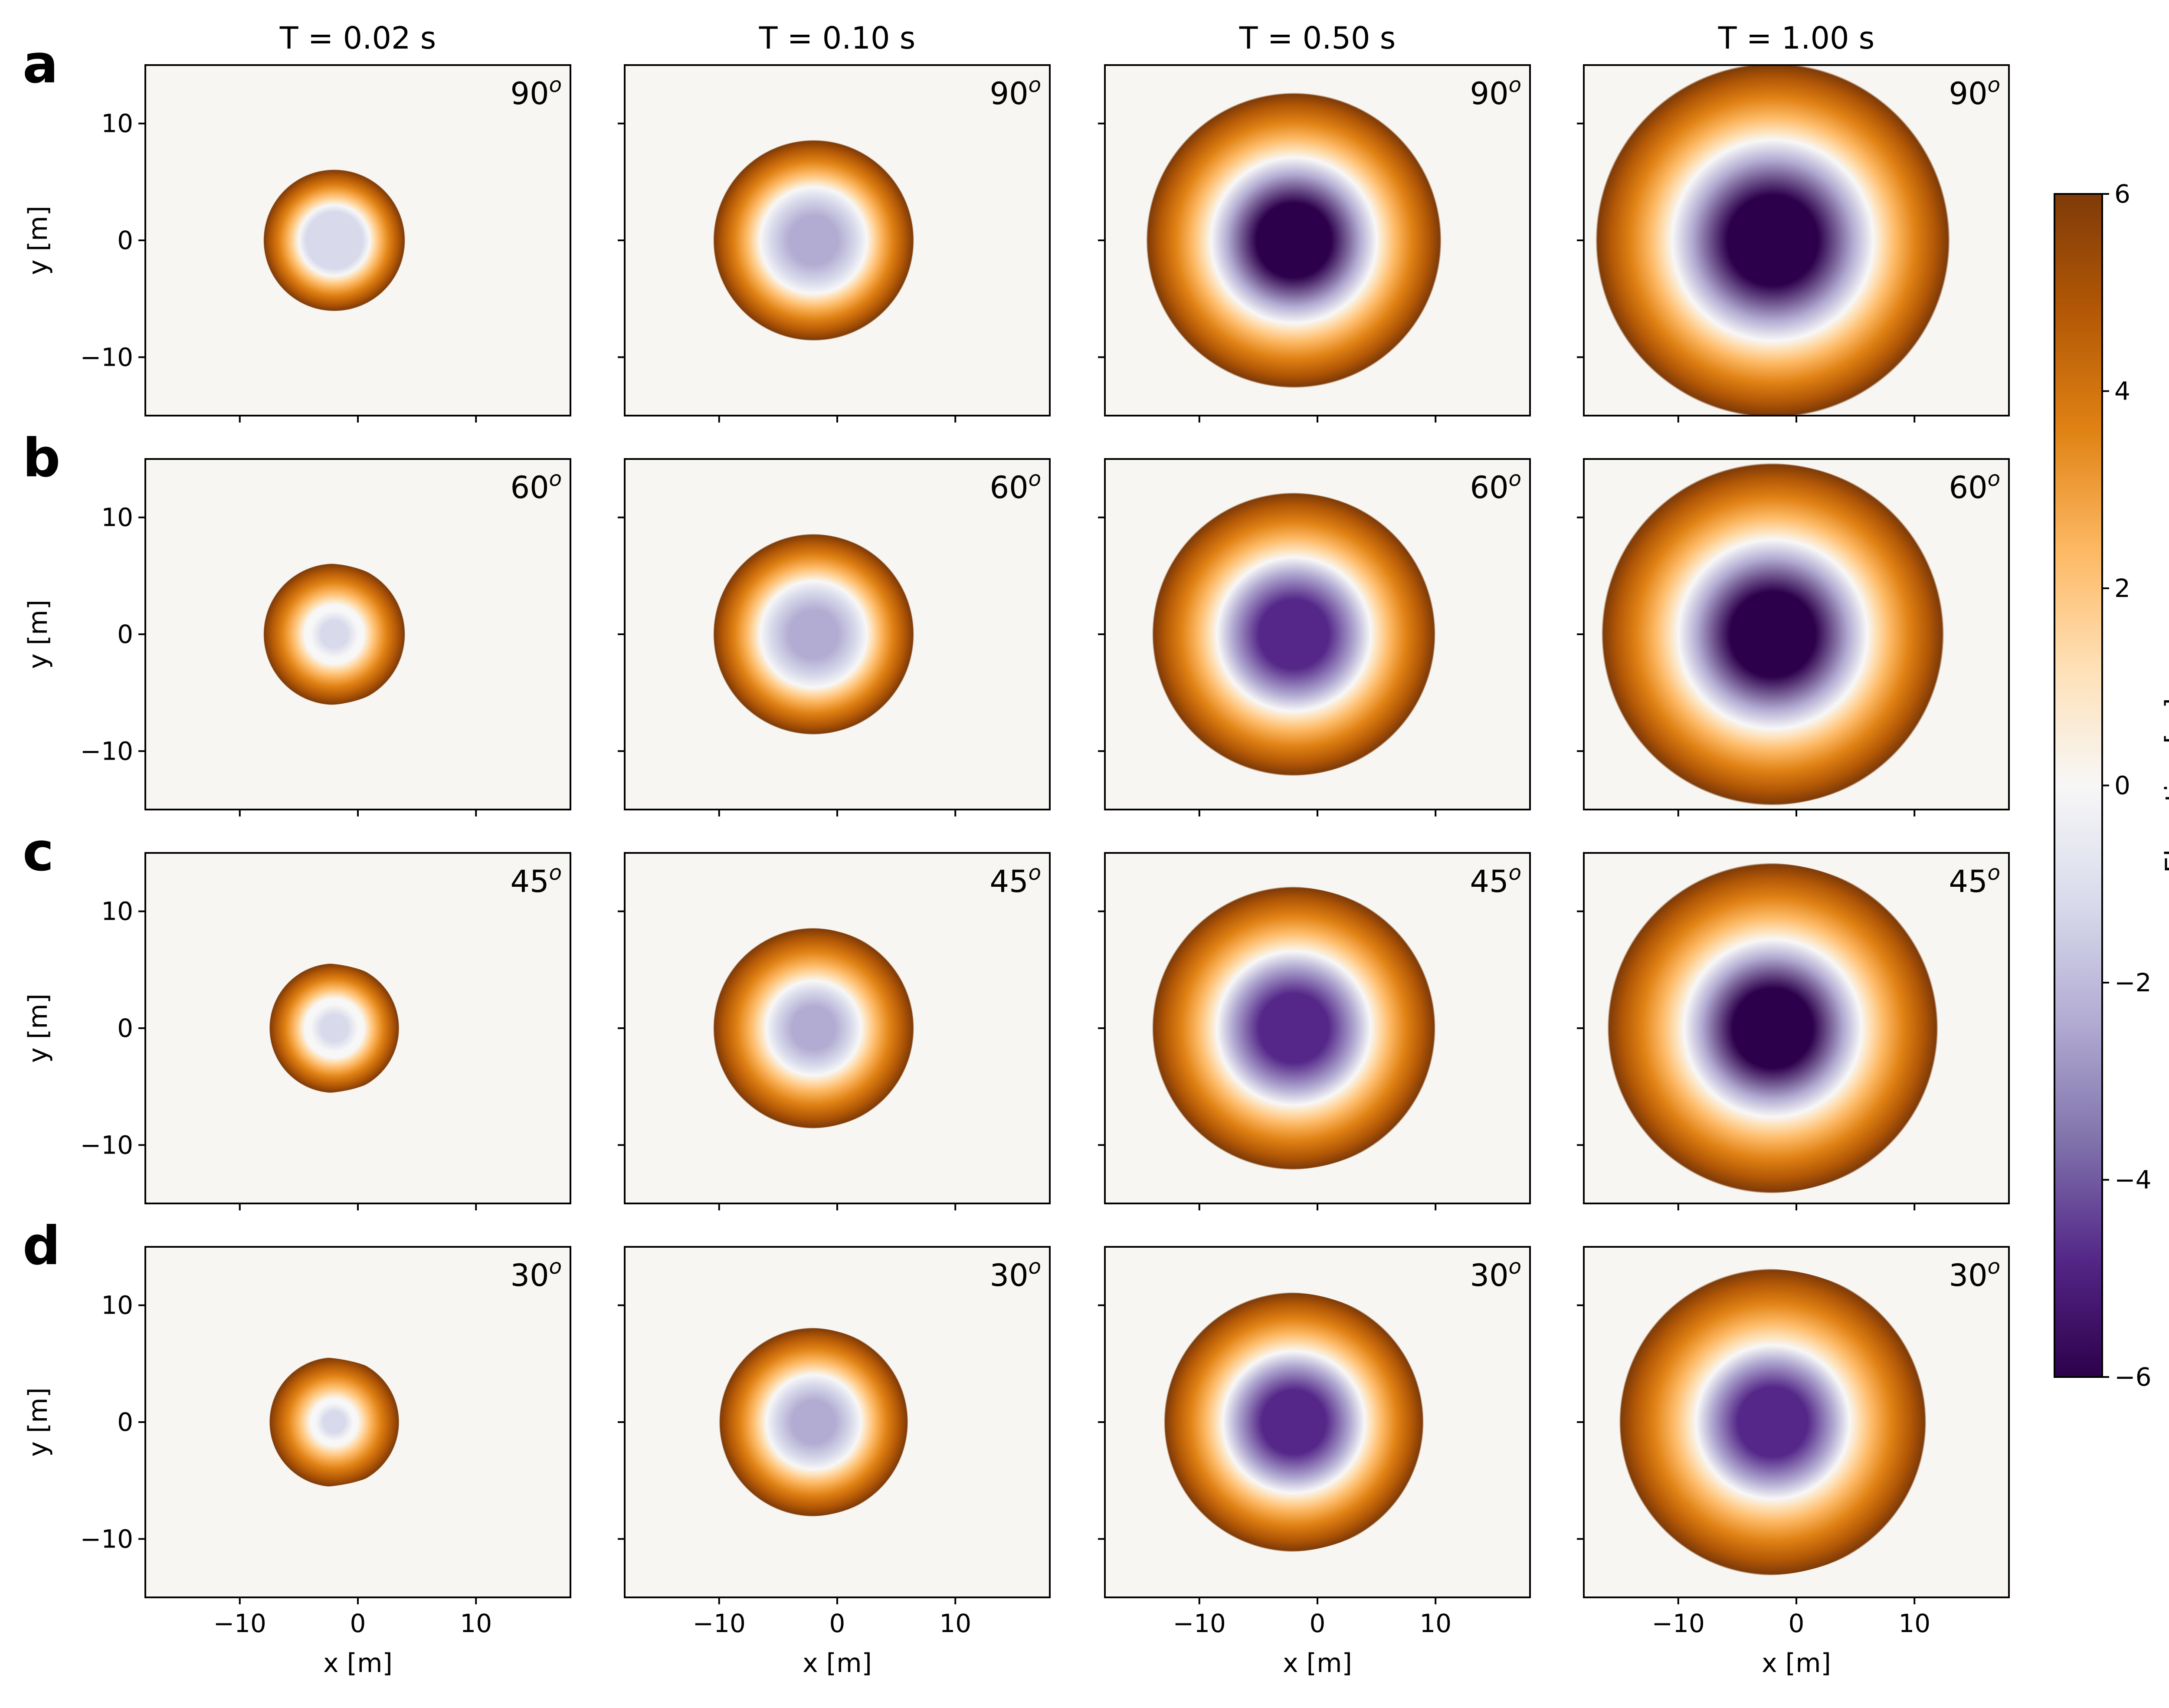  I want to click on panel-a-4: 90o T = 1.00 s, so click(1793, 221).